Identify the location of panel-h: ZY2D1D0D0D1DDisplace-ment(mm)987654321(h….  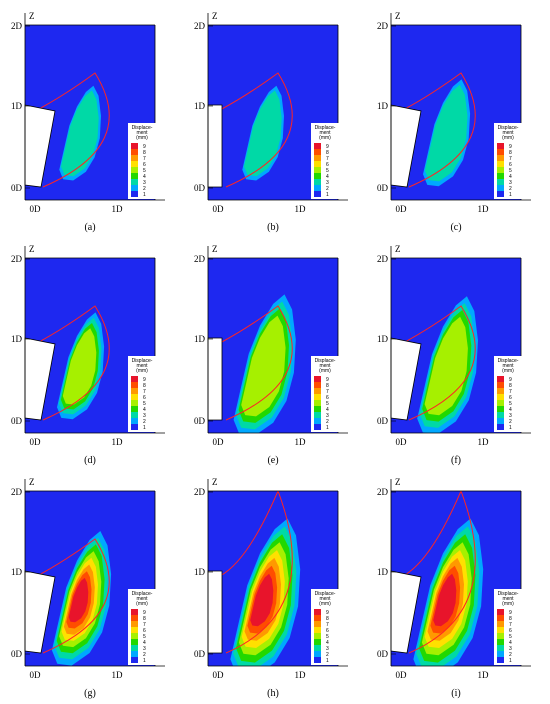
(271, 588).